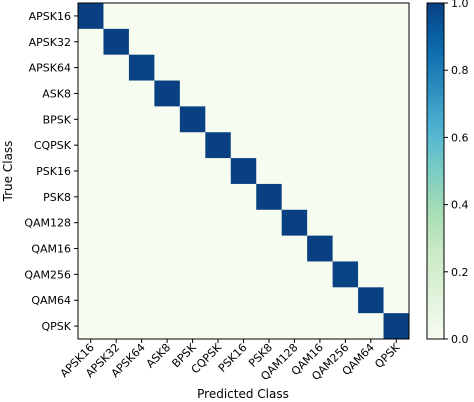 The height and width of the screenshot is (402, 474). I want to click on colorbar-tick-label: 1.0, so click(460, 5).